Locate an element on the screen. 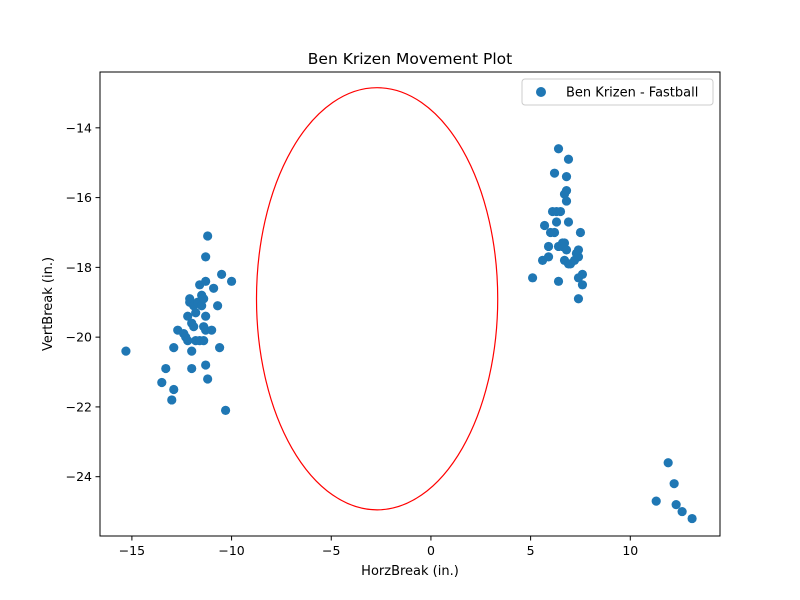  y-tick-label: −20 is located at coordinates (79, 337).